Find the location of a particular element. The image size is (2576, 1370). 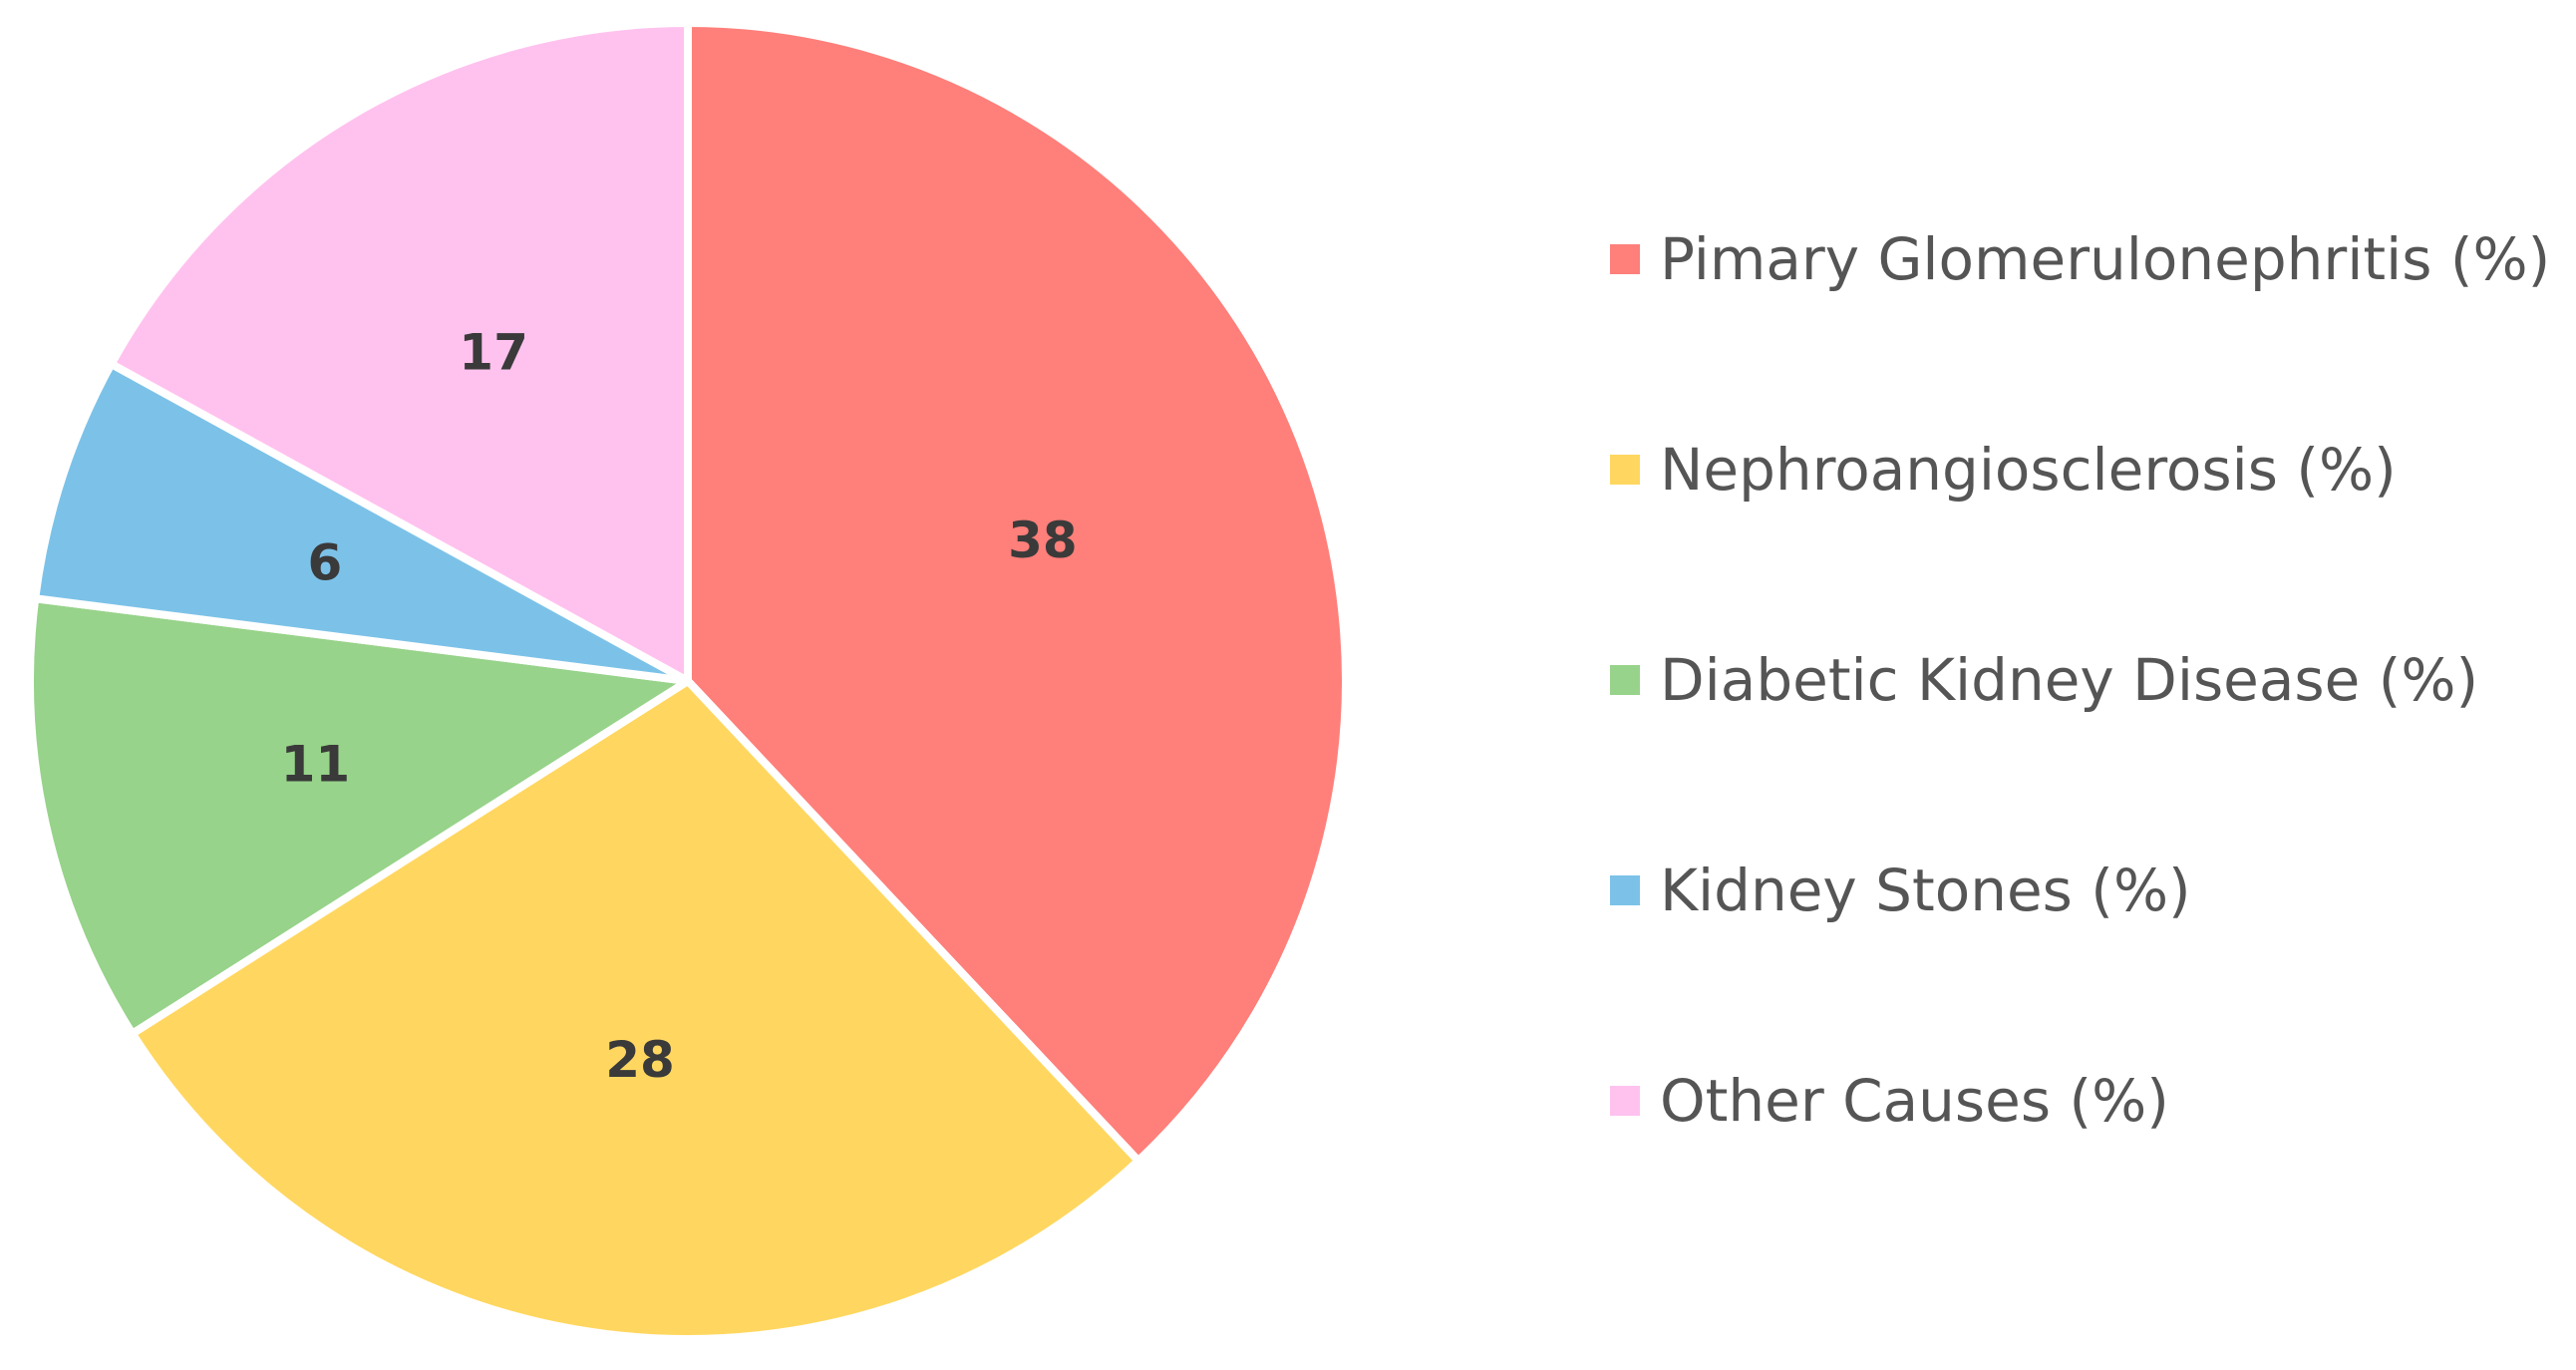

pie-data-label-5: 17 is located at coordinates (493, 353).